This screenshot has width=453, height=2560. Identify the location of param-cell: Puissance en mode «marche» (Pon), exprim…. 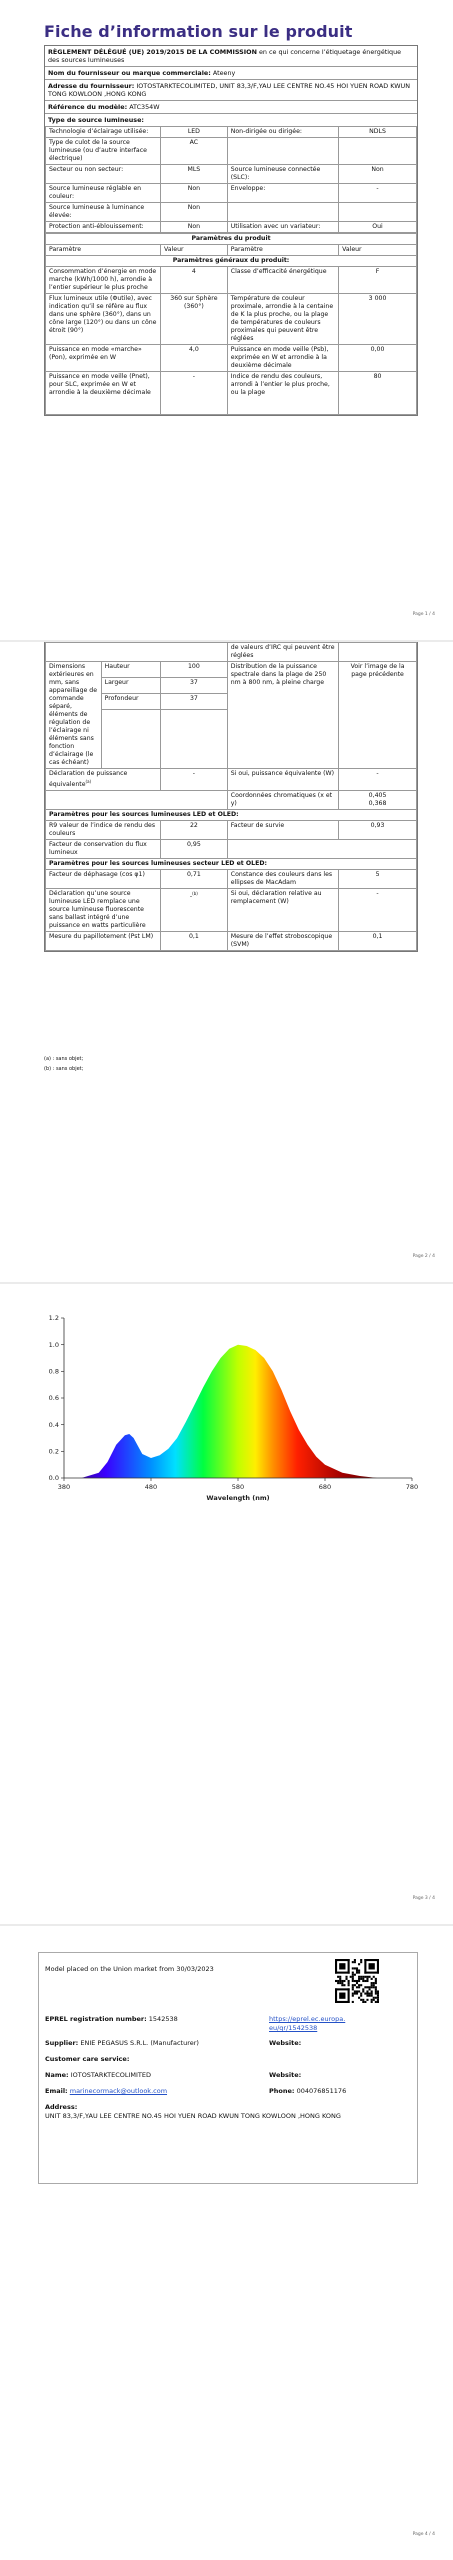
(103, 358).